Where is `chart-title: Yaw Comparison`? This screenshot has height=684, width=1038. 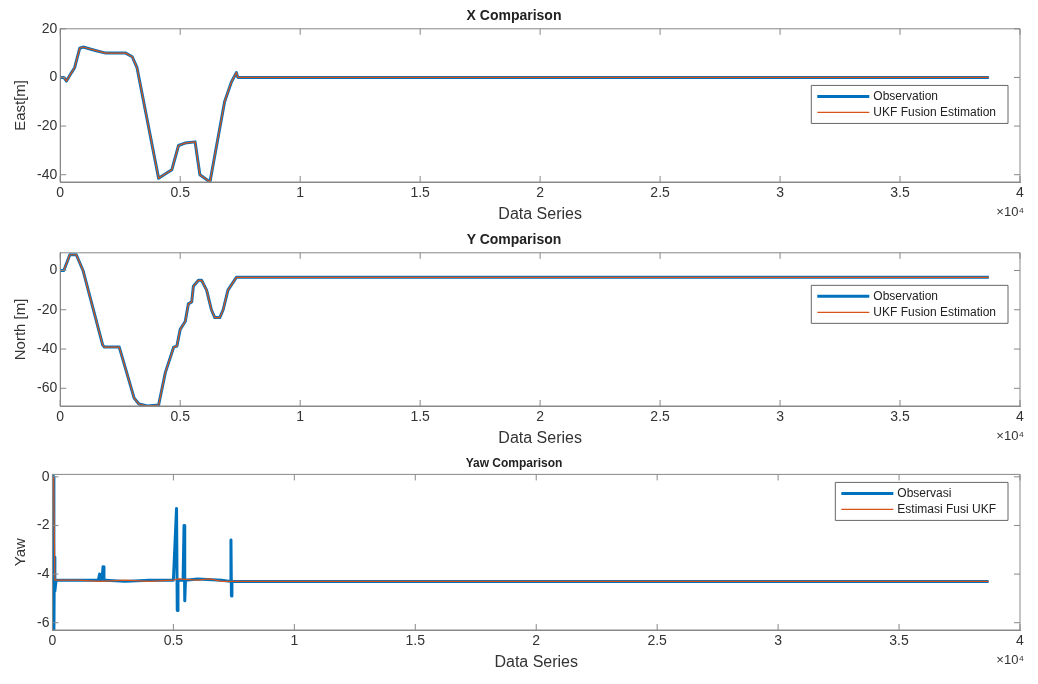 chart-title: Yaw Comparison is located at coordinates (514, 462).